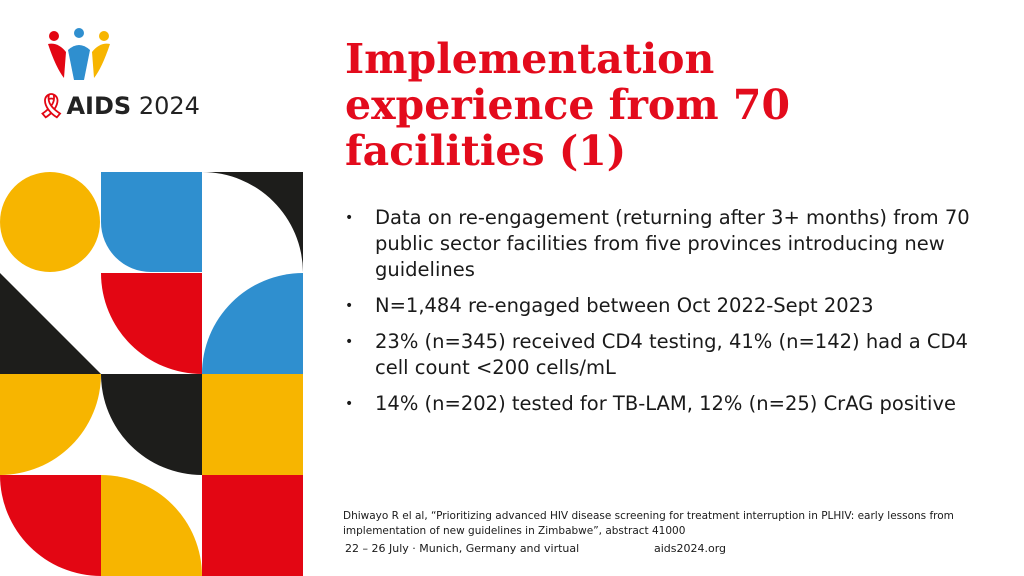  I want to click on red-ribbon-icon: 🎗, so click(51, 106).